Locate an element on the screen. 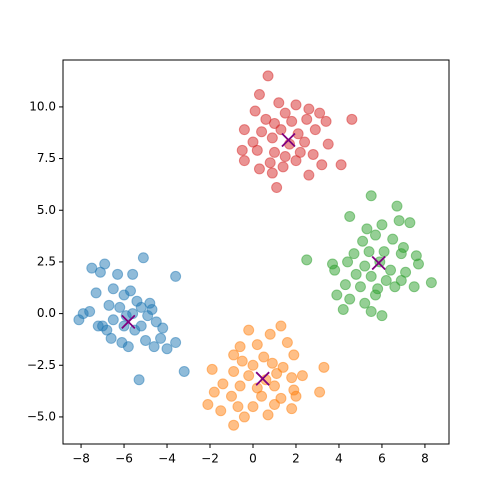  centroid-marker is located at coordinates (378, 263).